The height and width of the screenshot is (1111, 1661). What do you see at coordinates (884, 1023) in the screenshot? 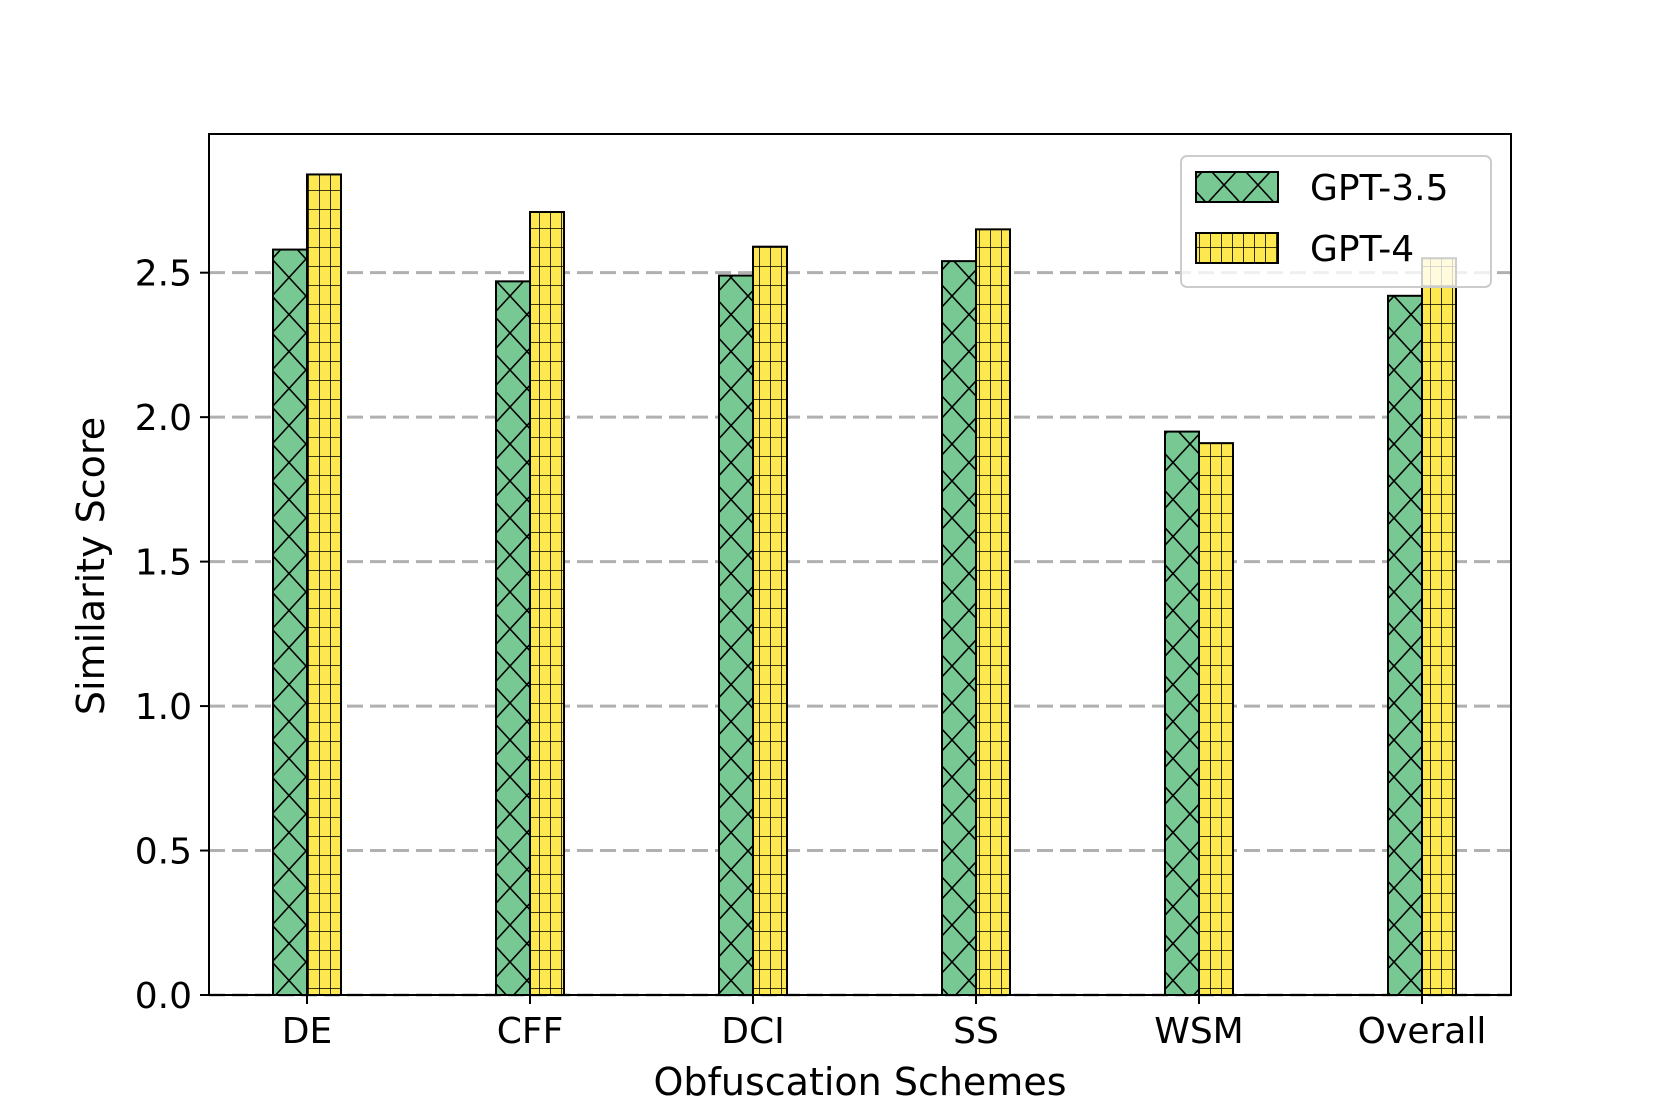
I see `x-axis: DE CFF DCI SS WSM Overall` at bounding box center [884, 1023].